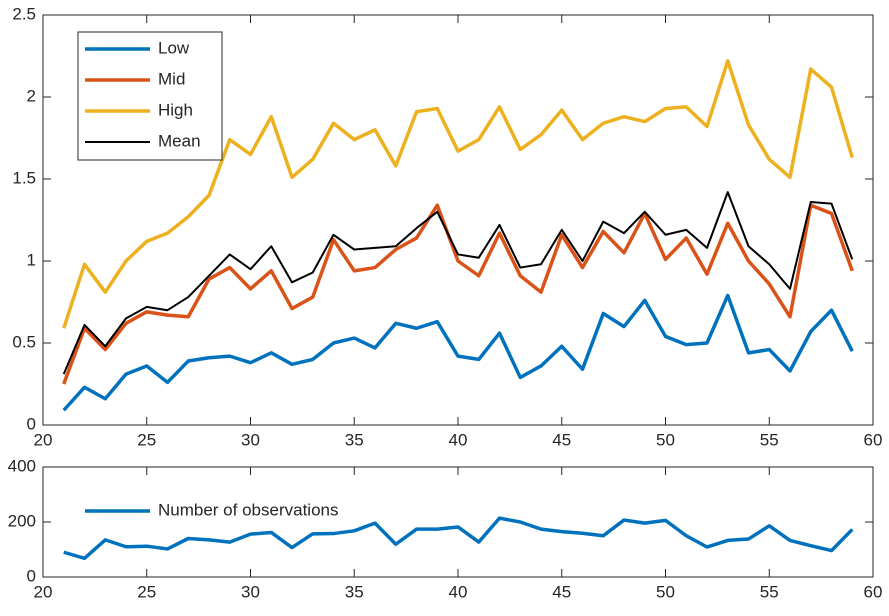  I want to click on y-tick-label: 400, so click(22, 465).